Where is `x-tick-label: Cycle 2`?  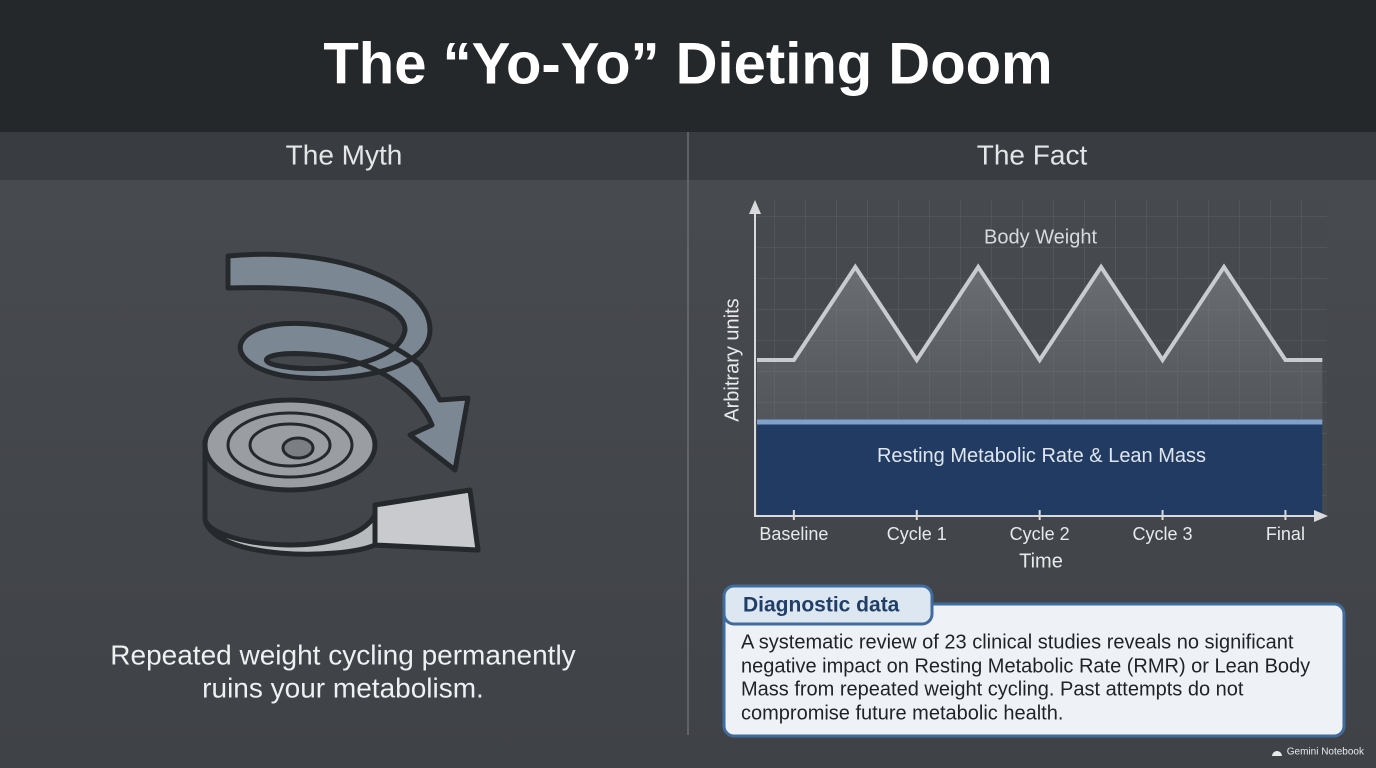
x-tick-label: Cycle 2 is located at coordinates (1040, 534).